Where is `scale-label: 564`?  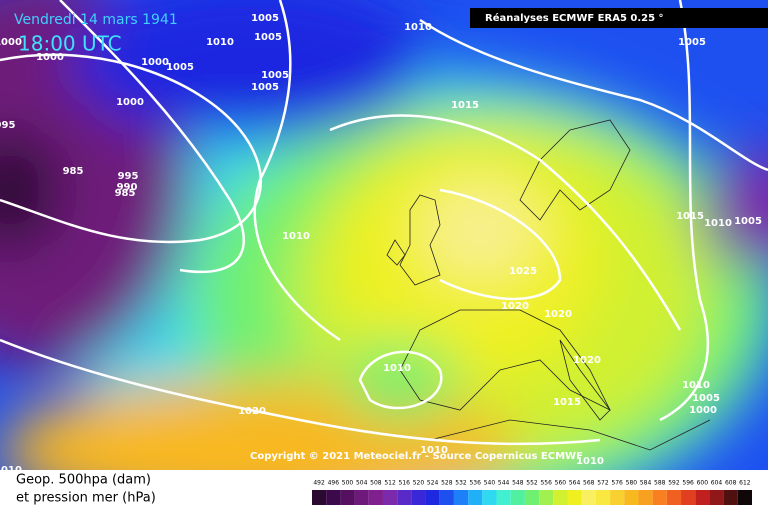
scale-label: 564 is located at coordinates (575, 483).